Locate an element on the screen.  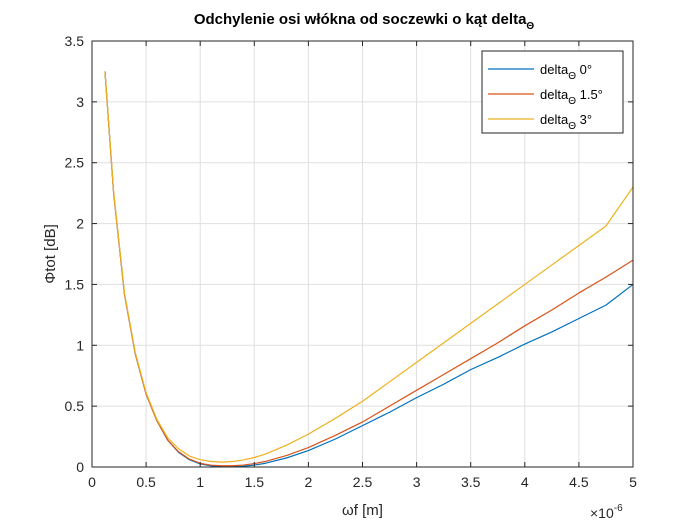
x-tick-label: 5 is located at coordinates (633, 482).